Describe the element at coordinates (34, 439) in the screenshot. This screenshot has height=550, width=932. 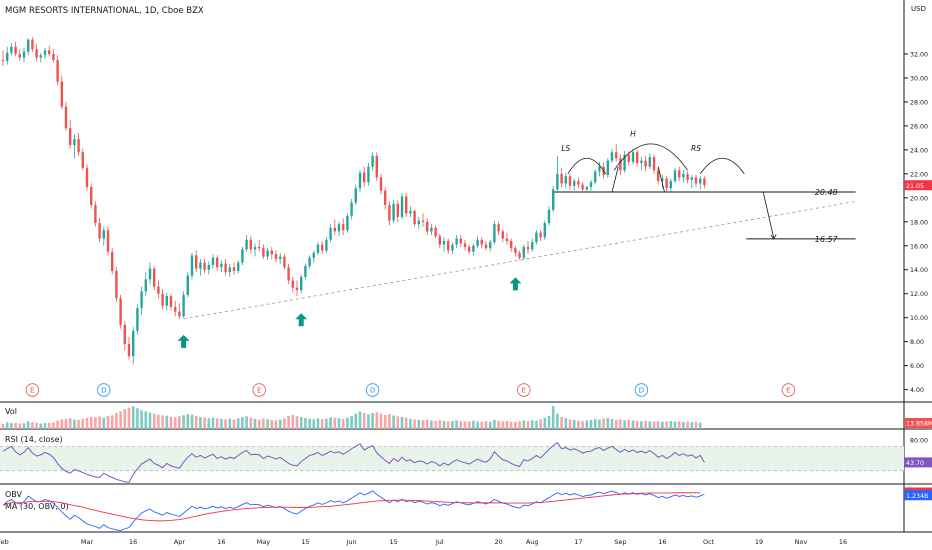
I see `rsi-pane-title: RSI (14, close)` at that location.